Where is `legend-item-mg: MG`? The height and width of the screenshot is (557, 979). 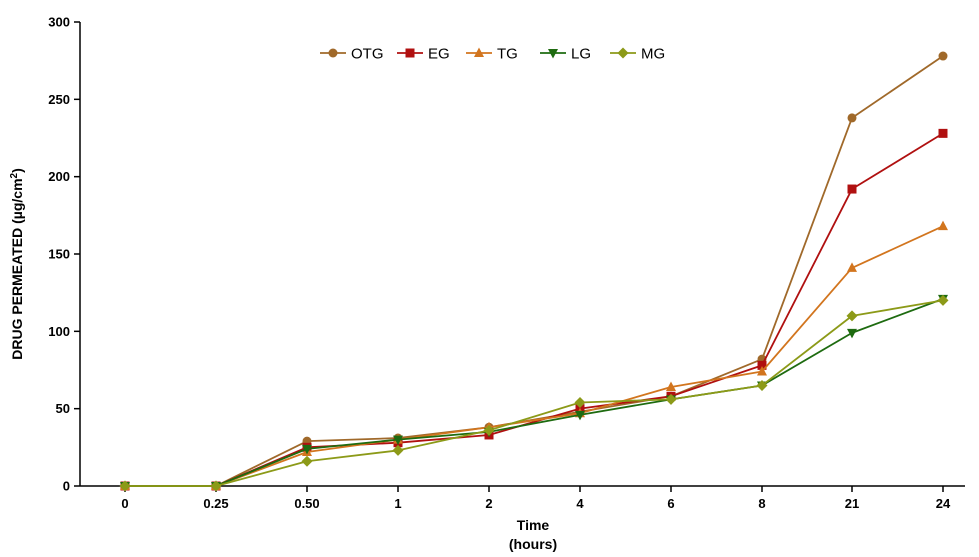 legend-item-mg: MG is located at coordinates (637, 54).